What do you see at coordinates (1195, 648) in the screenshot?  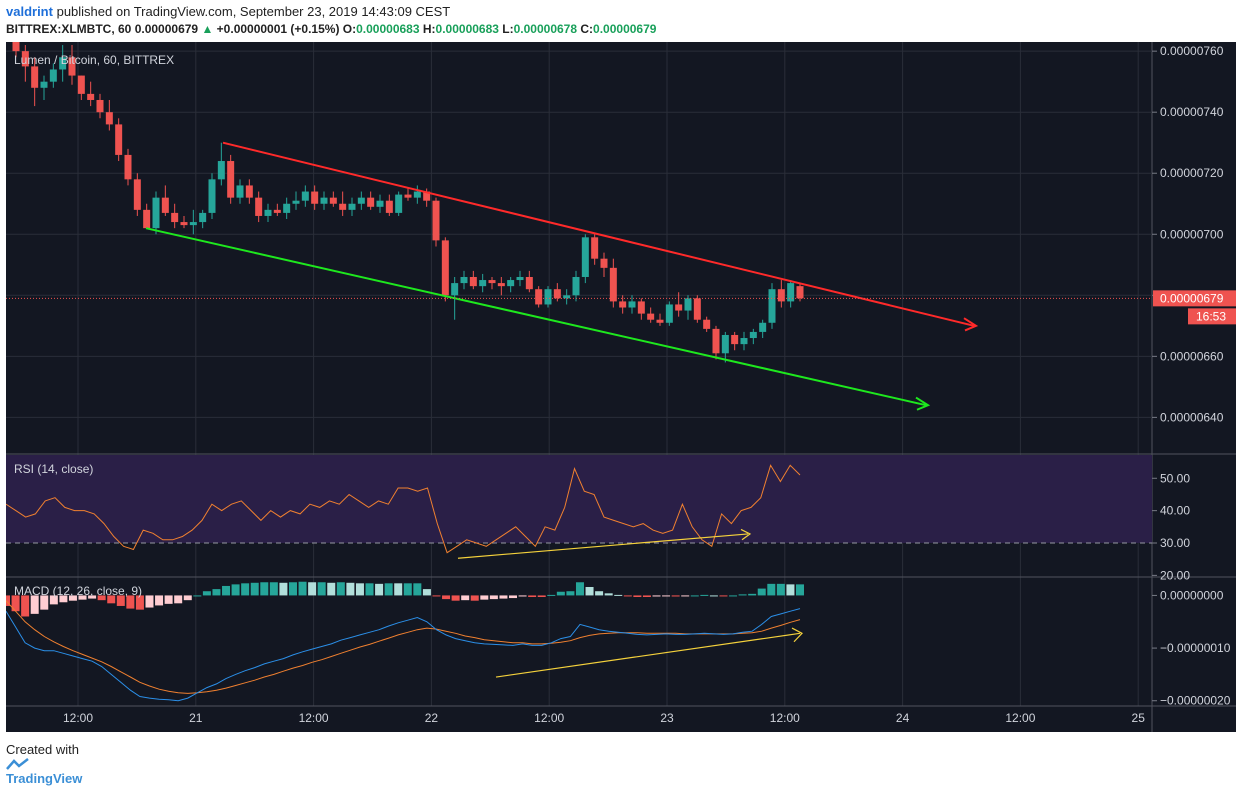 I see `y-tick-label: −0.00000010` at bounding box center [1195, 648].